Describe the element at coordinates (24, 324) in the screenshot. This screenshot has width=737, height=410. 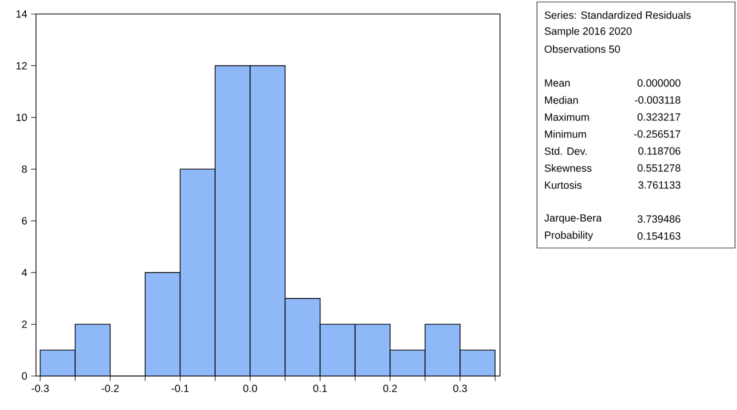
I see `y-tick-label: 2` at that location.